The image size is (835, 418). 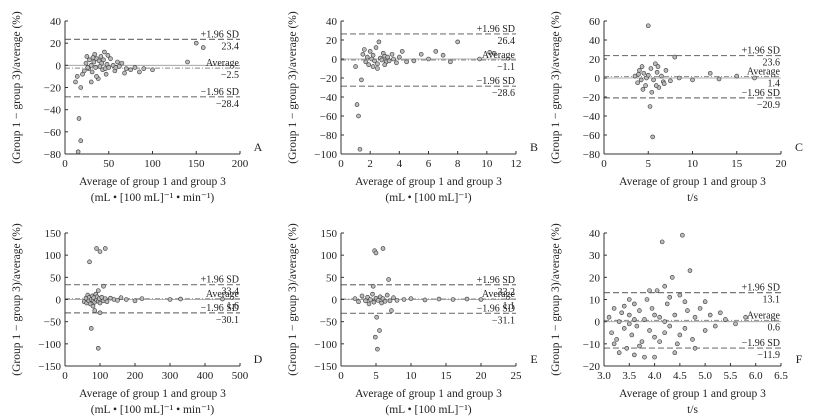 I want to click on lower-limit-value: −20.9, so click(x=768, y=105).